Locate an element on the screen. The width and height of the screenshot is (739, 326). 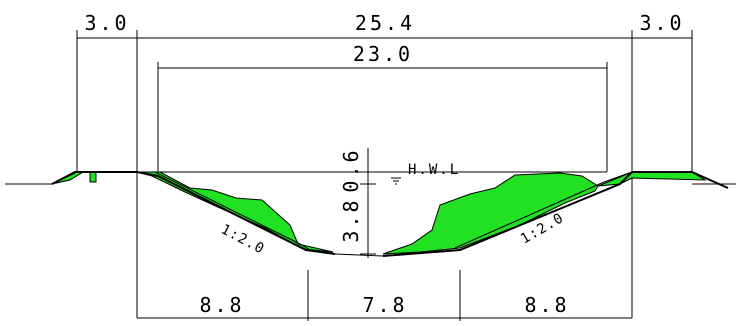
channel-left-offset is located at coordinates (224, 211).